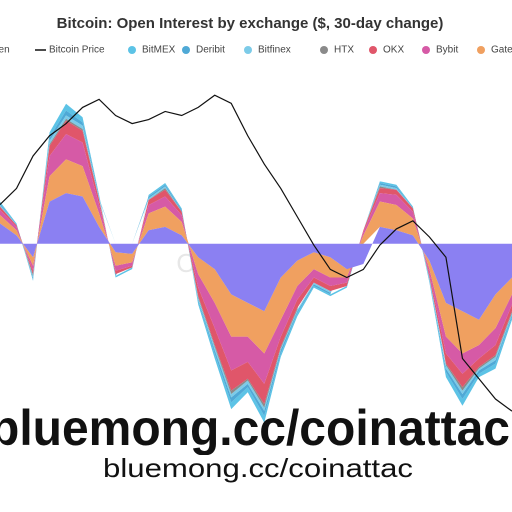 The width and height of the screenshot is (512, 512). What do you see at coordinates (210, 50) in the screenshot?
I see `legend-label: Deribit` at bounding box center [210, 50].